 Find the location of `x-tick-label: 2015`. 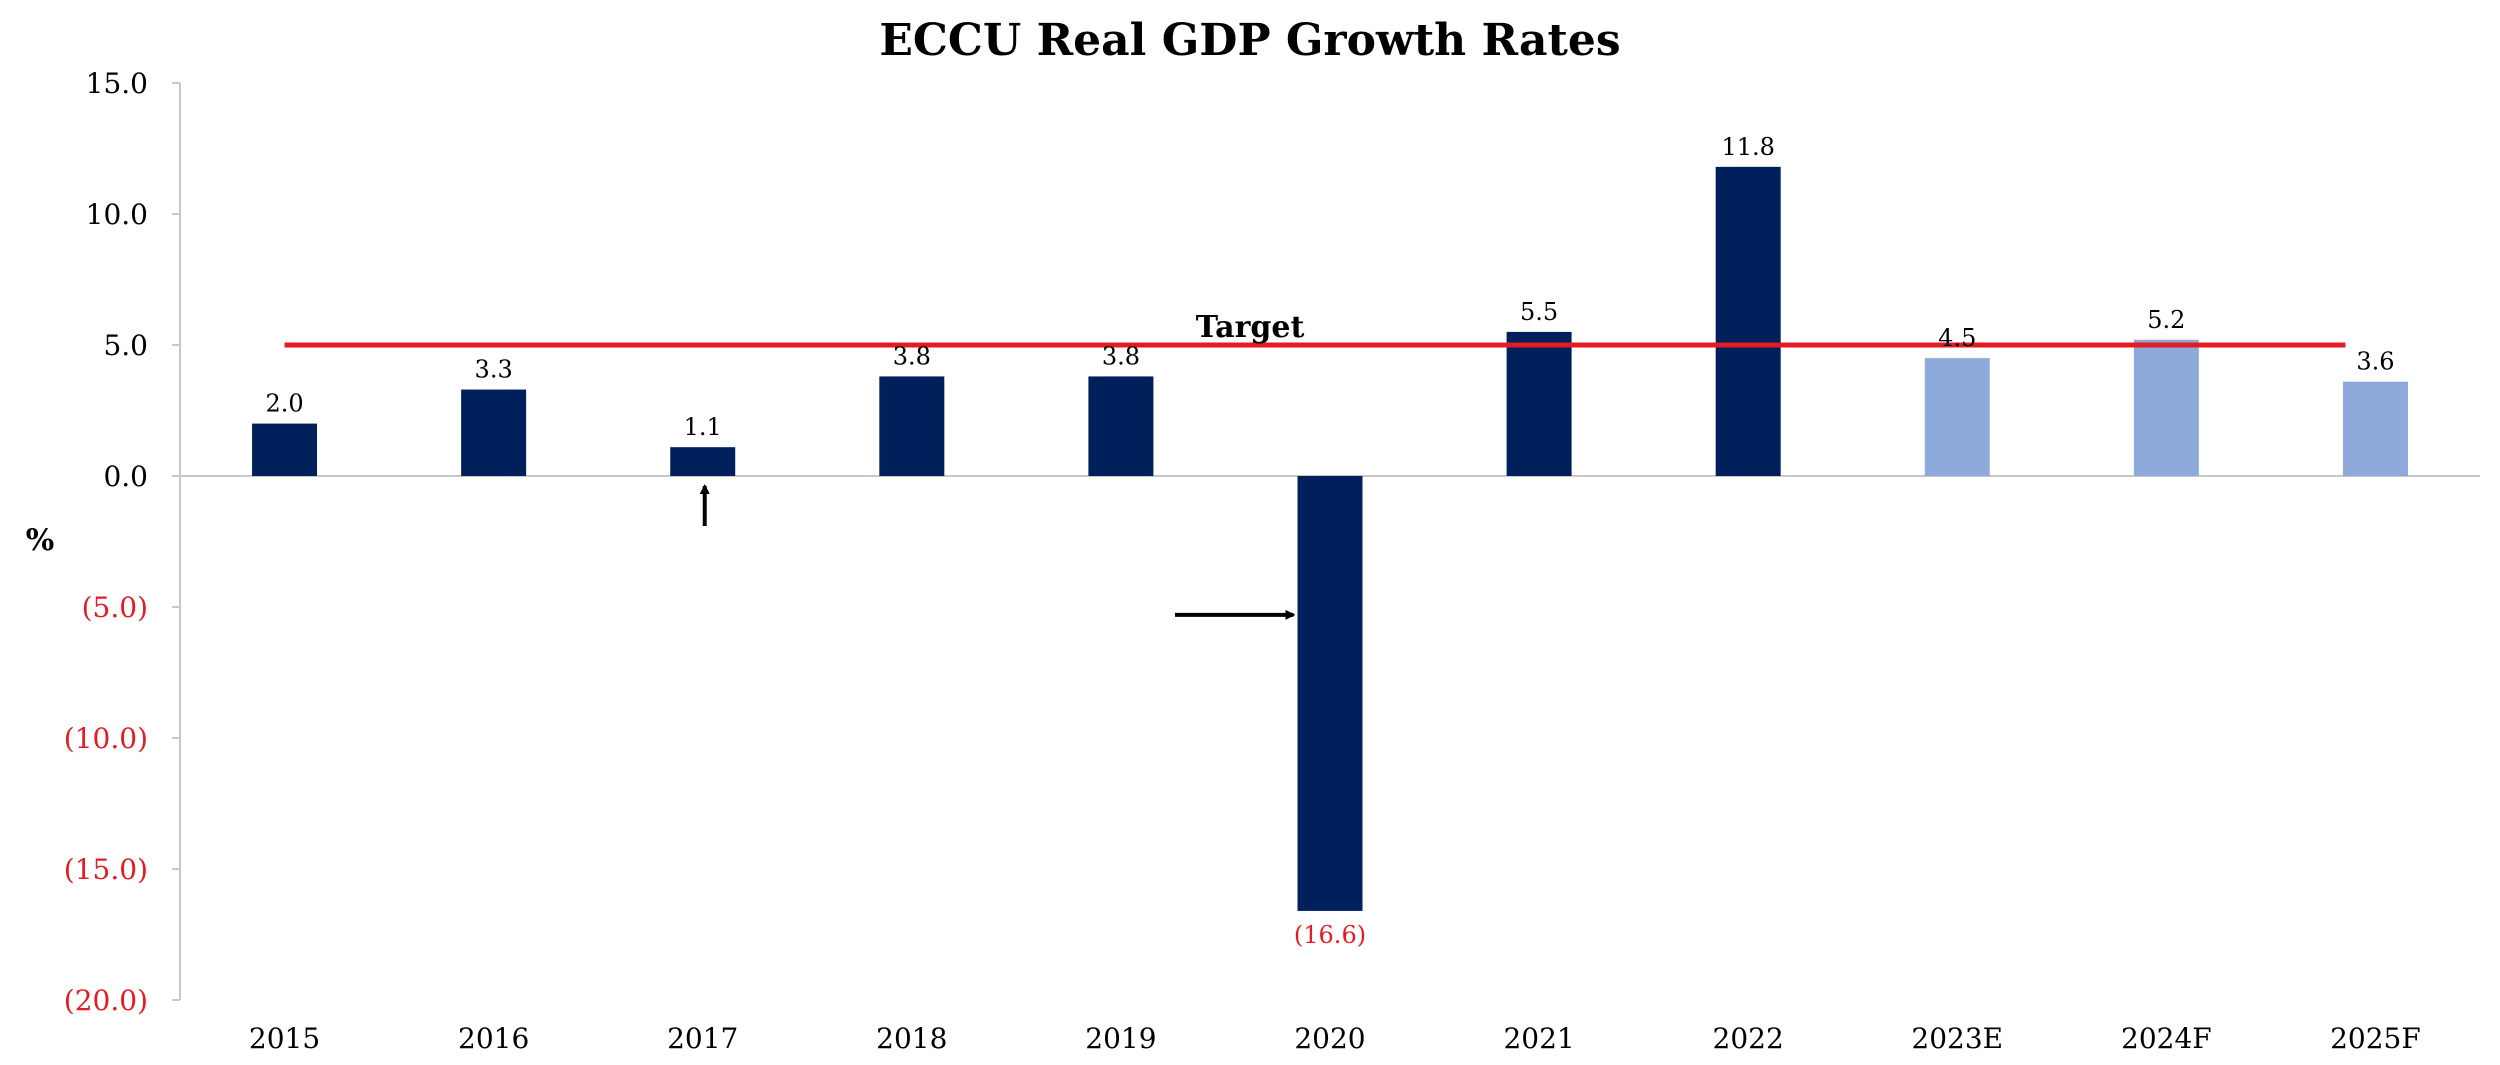

x-tick-label: 2015 is located at coordinates (284, 1038).